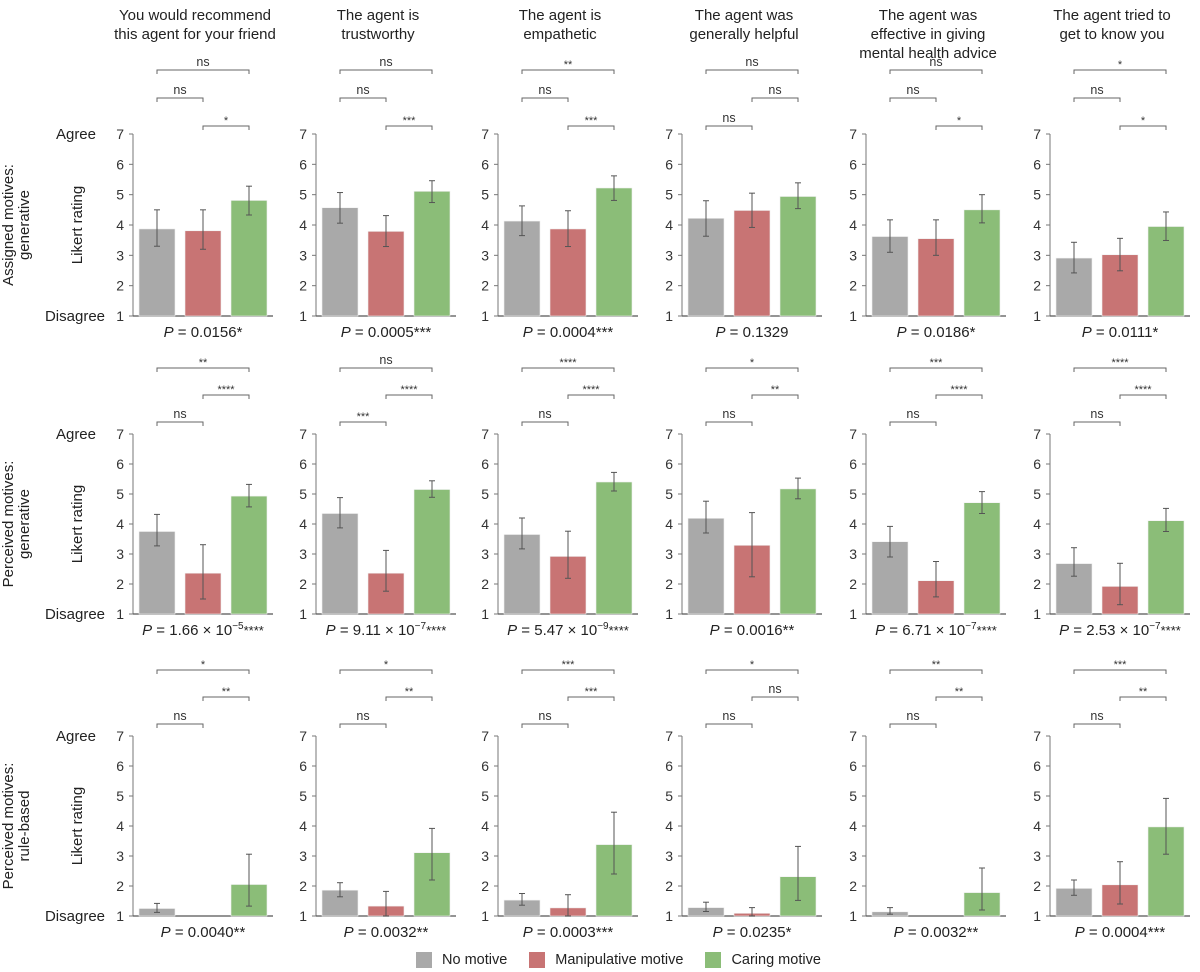  Describe the element at coordinates (522, 268) in the screenshot. I see `bar-no-motive` at that location.